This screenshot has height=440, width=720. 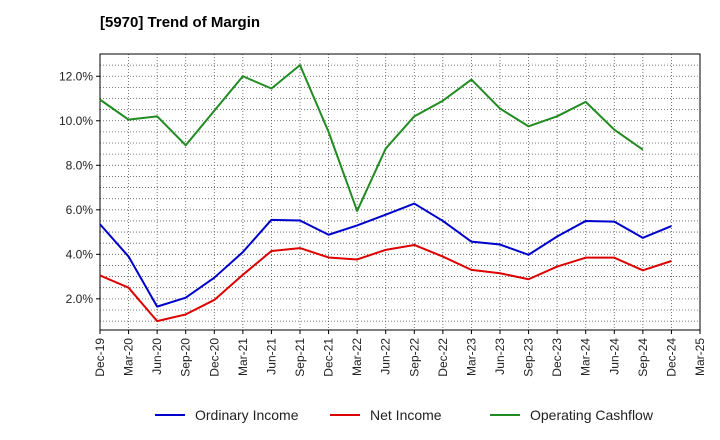 What do you see at coordinates (76, 76) in the screenshot?
I see `y-tick-label: 12.0%` at bounding box center [76, 76].